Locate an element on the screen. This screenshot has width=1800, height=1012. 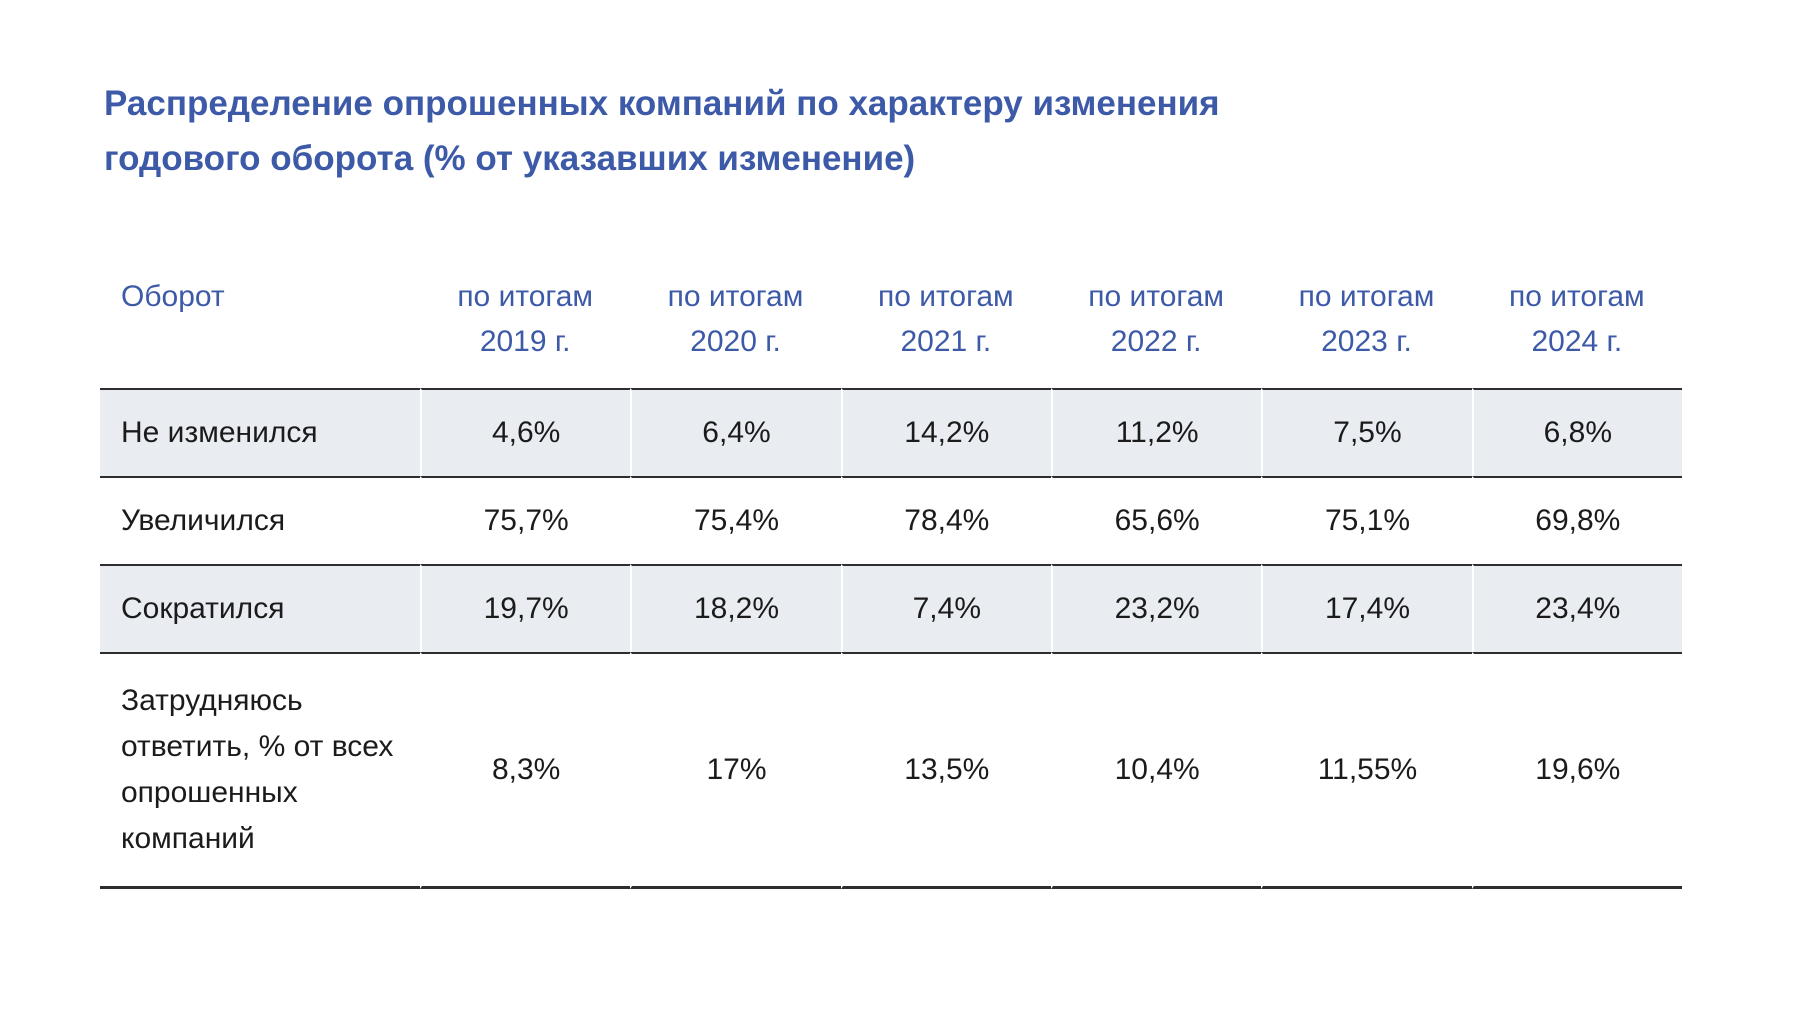
column-header-year: 2019 г. is located at coordinates (525, 341).